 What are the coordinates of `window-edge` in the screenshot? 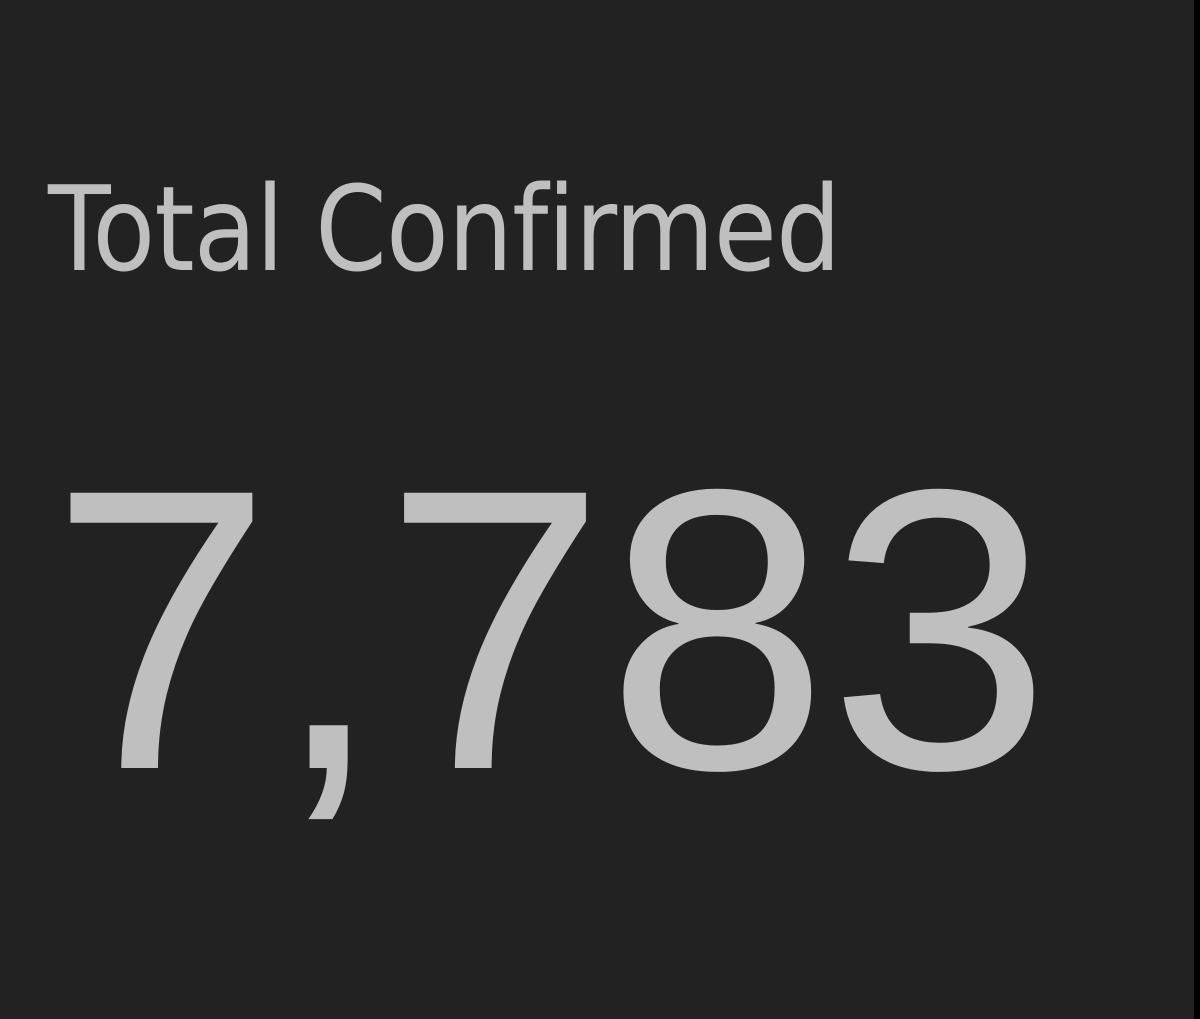 It's located at (1197, 509).